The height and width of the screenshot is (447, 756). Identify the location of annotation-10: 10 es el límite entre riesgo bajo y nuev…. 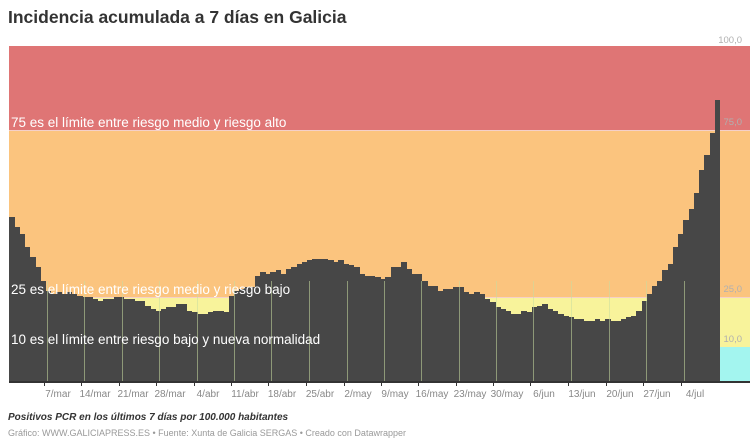
(166, 339).